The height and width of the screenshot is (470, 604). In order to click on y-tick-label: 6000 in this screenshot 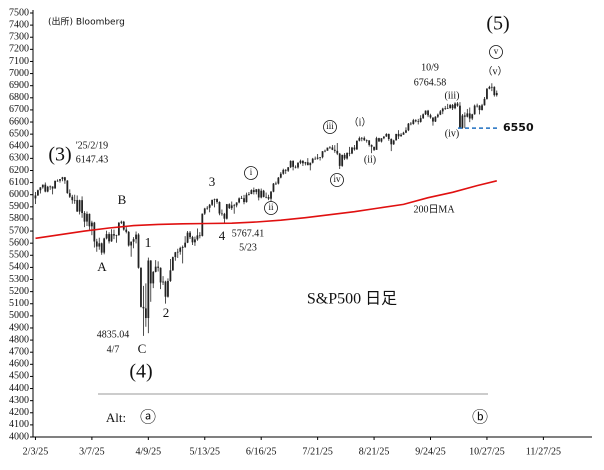, I will do `click(19, 194)`.